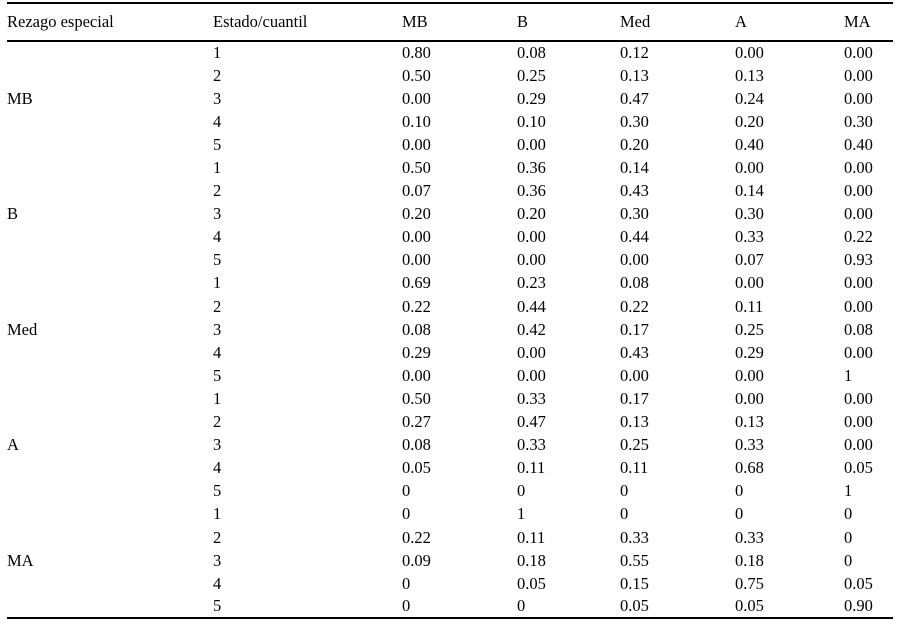  What do you see at coordinates (450, 560) in the screenshot?
I see `table-row: MA 3 0.09 0.18 0.55 0.18 0` at bounding box center [450, 560].